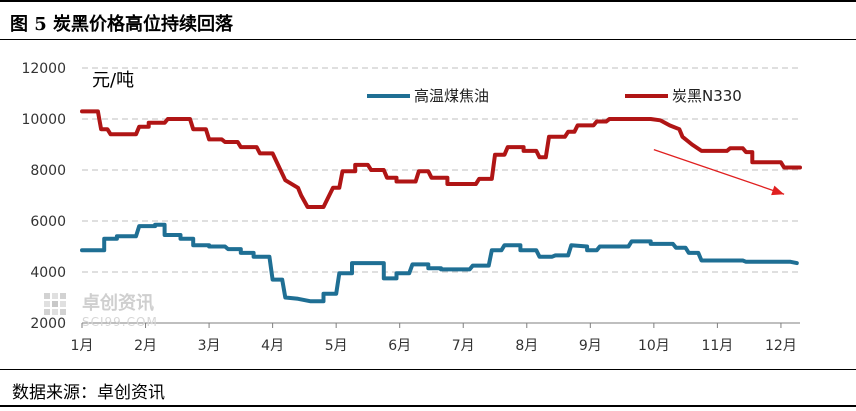 Image resolution: width=856 pixels, height=411 pixels. Describe the element at coordinates (43, 120) in the screenshot. I see `y-tick-label: 10000` at that location.